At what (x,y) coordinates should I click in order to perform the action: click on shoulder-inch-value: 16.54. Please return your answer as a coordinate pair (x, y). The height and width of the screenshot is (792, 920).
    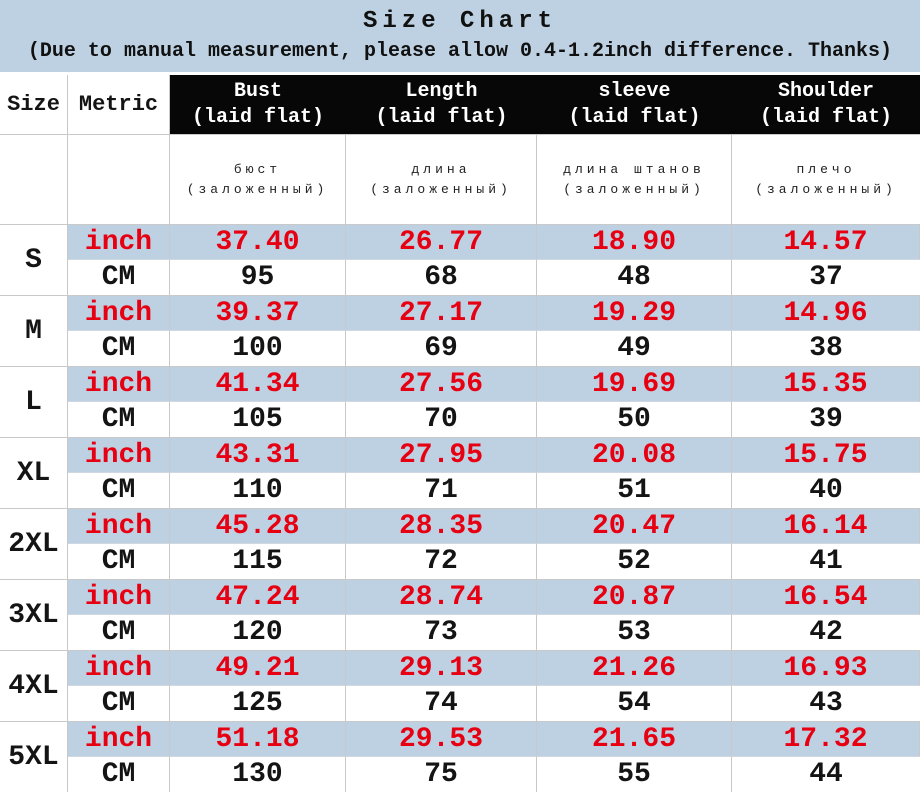
    Looking at the image, I should click on (826, 597).